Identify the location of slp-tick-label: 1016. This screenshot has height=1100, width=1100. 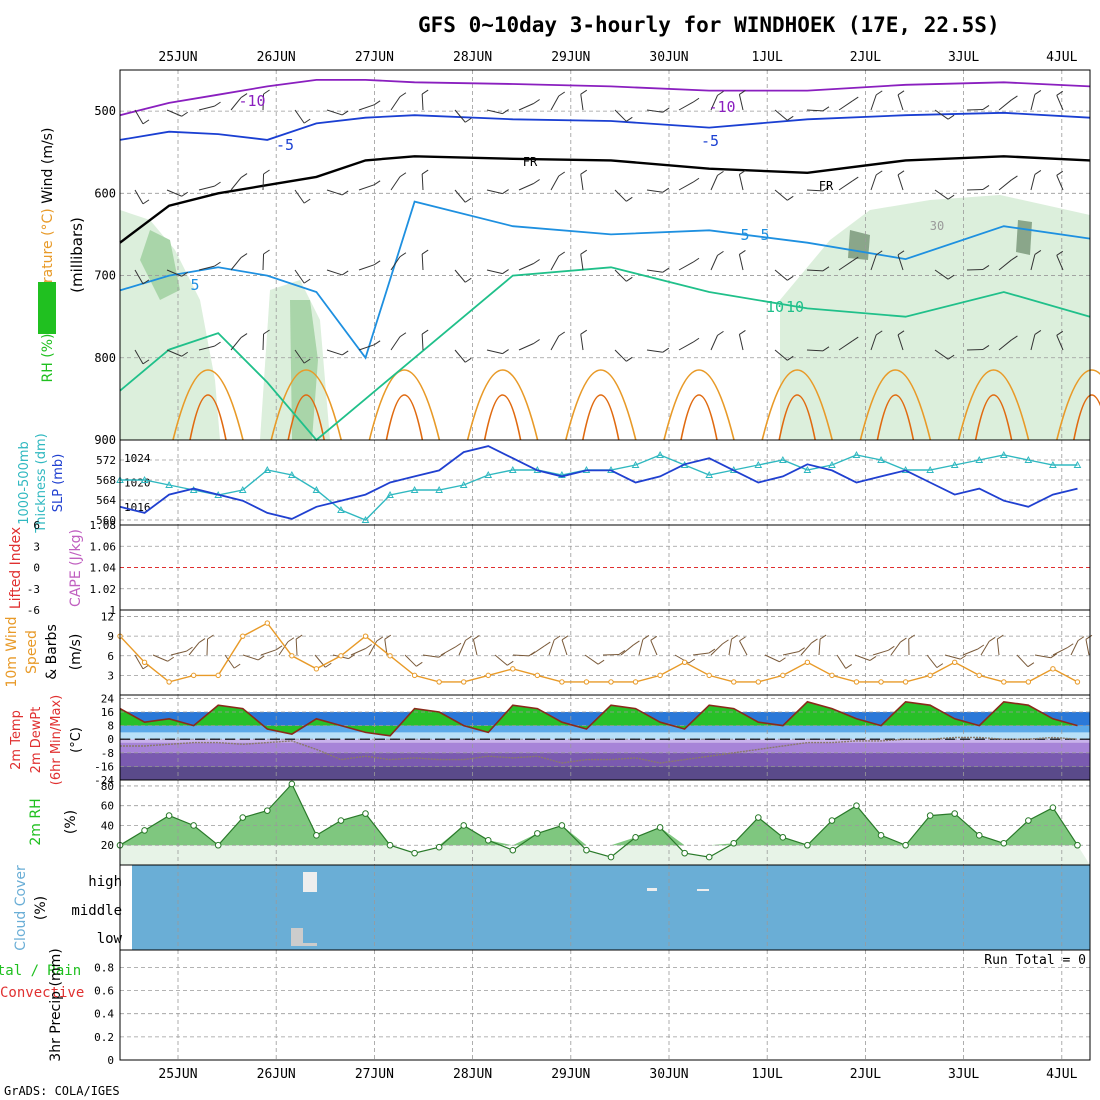
(137, 507).